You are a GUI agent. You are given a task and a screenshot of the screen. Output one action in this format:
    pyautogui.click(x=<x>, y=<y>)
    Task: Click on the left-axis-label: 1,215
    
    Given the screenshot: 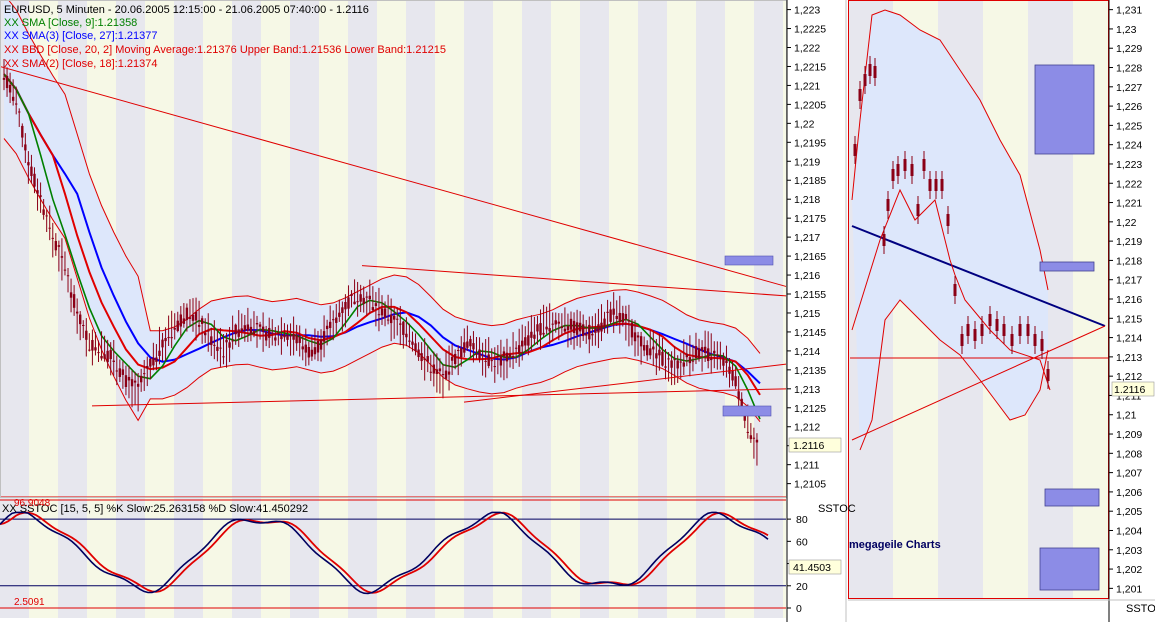 What is the action you would take?
    pyautogui.click(x=807, y=314)
    